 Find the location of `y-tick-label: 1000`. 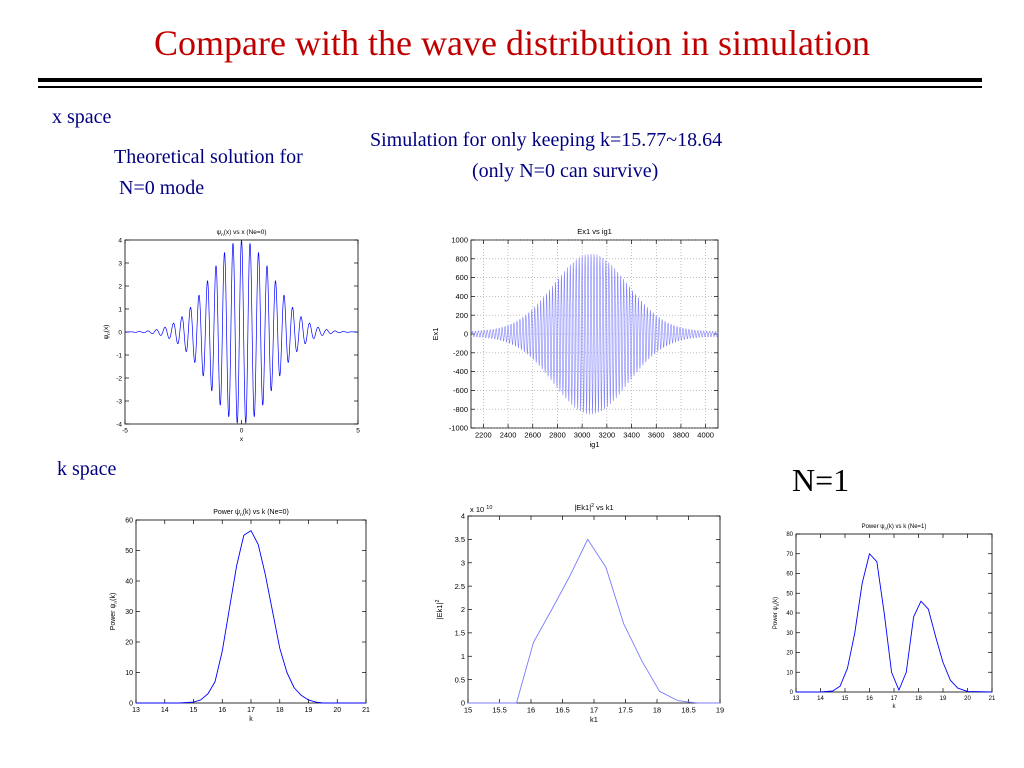

y-tick-label: 1000 is located at coordinates (459, 240).